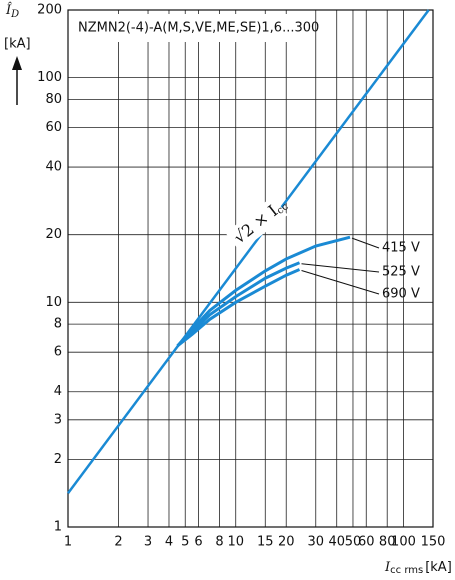 The width and height of the screenshot is (455, 580). I want to click on y-tick-label: 10, so click(53, 302).